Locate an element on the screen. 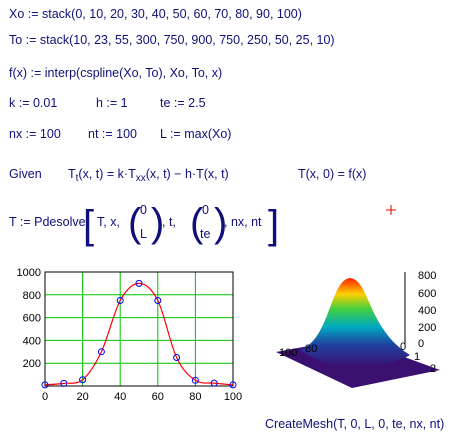 Image resolution: width=469 pixels, height=436 pixels. bracket: ] is located at coordinates (273, 225).